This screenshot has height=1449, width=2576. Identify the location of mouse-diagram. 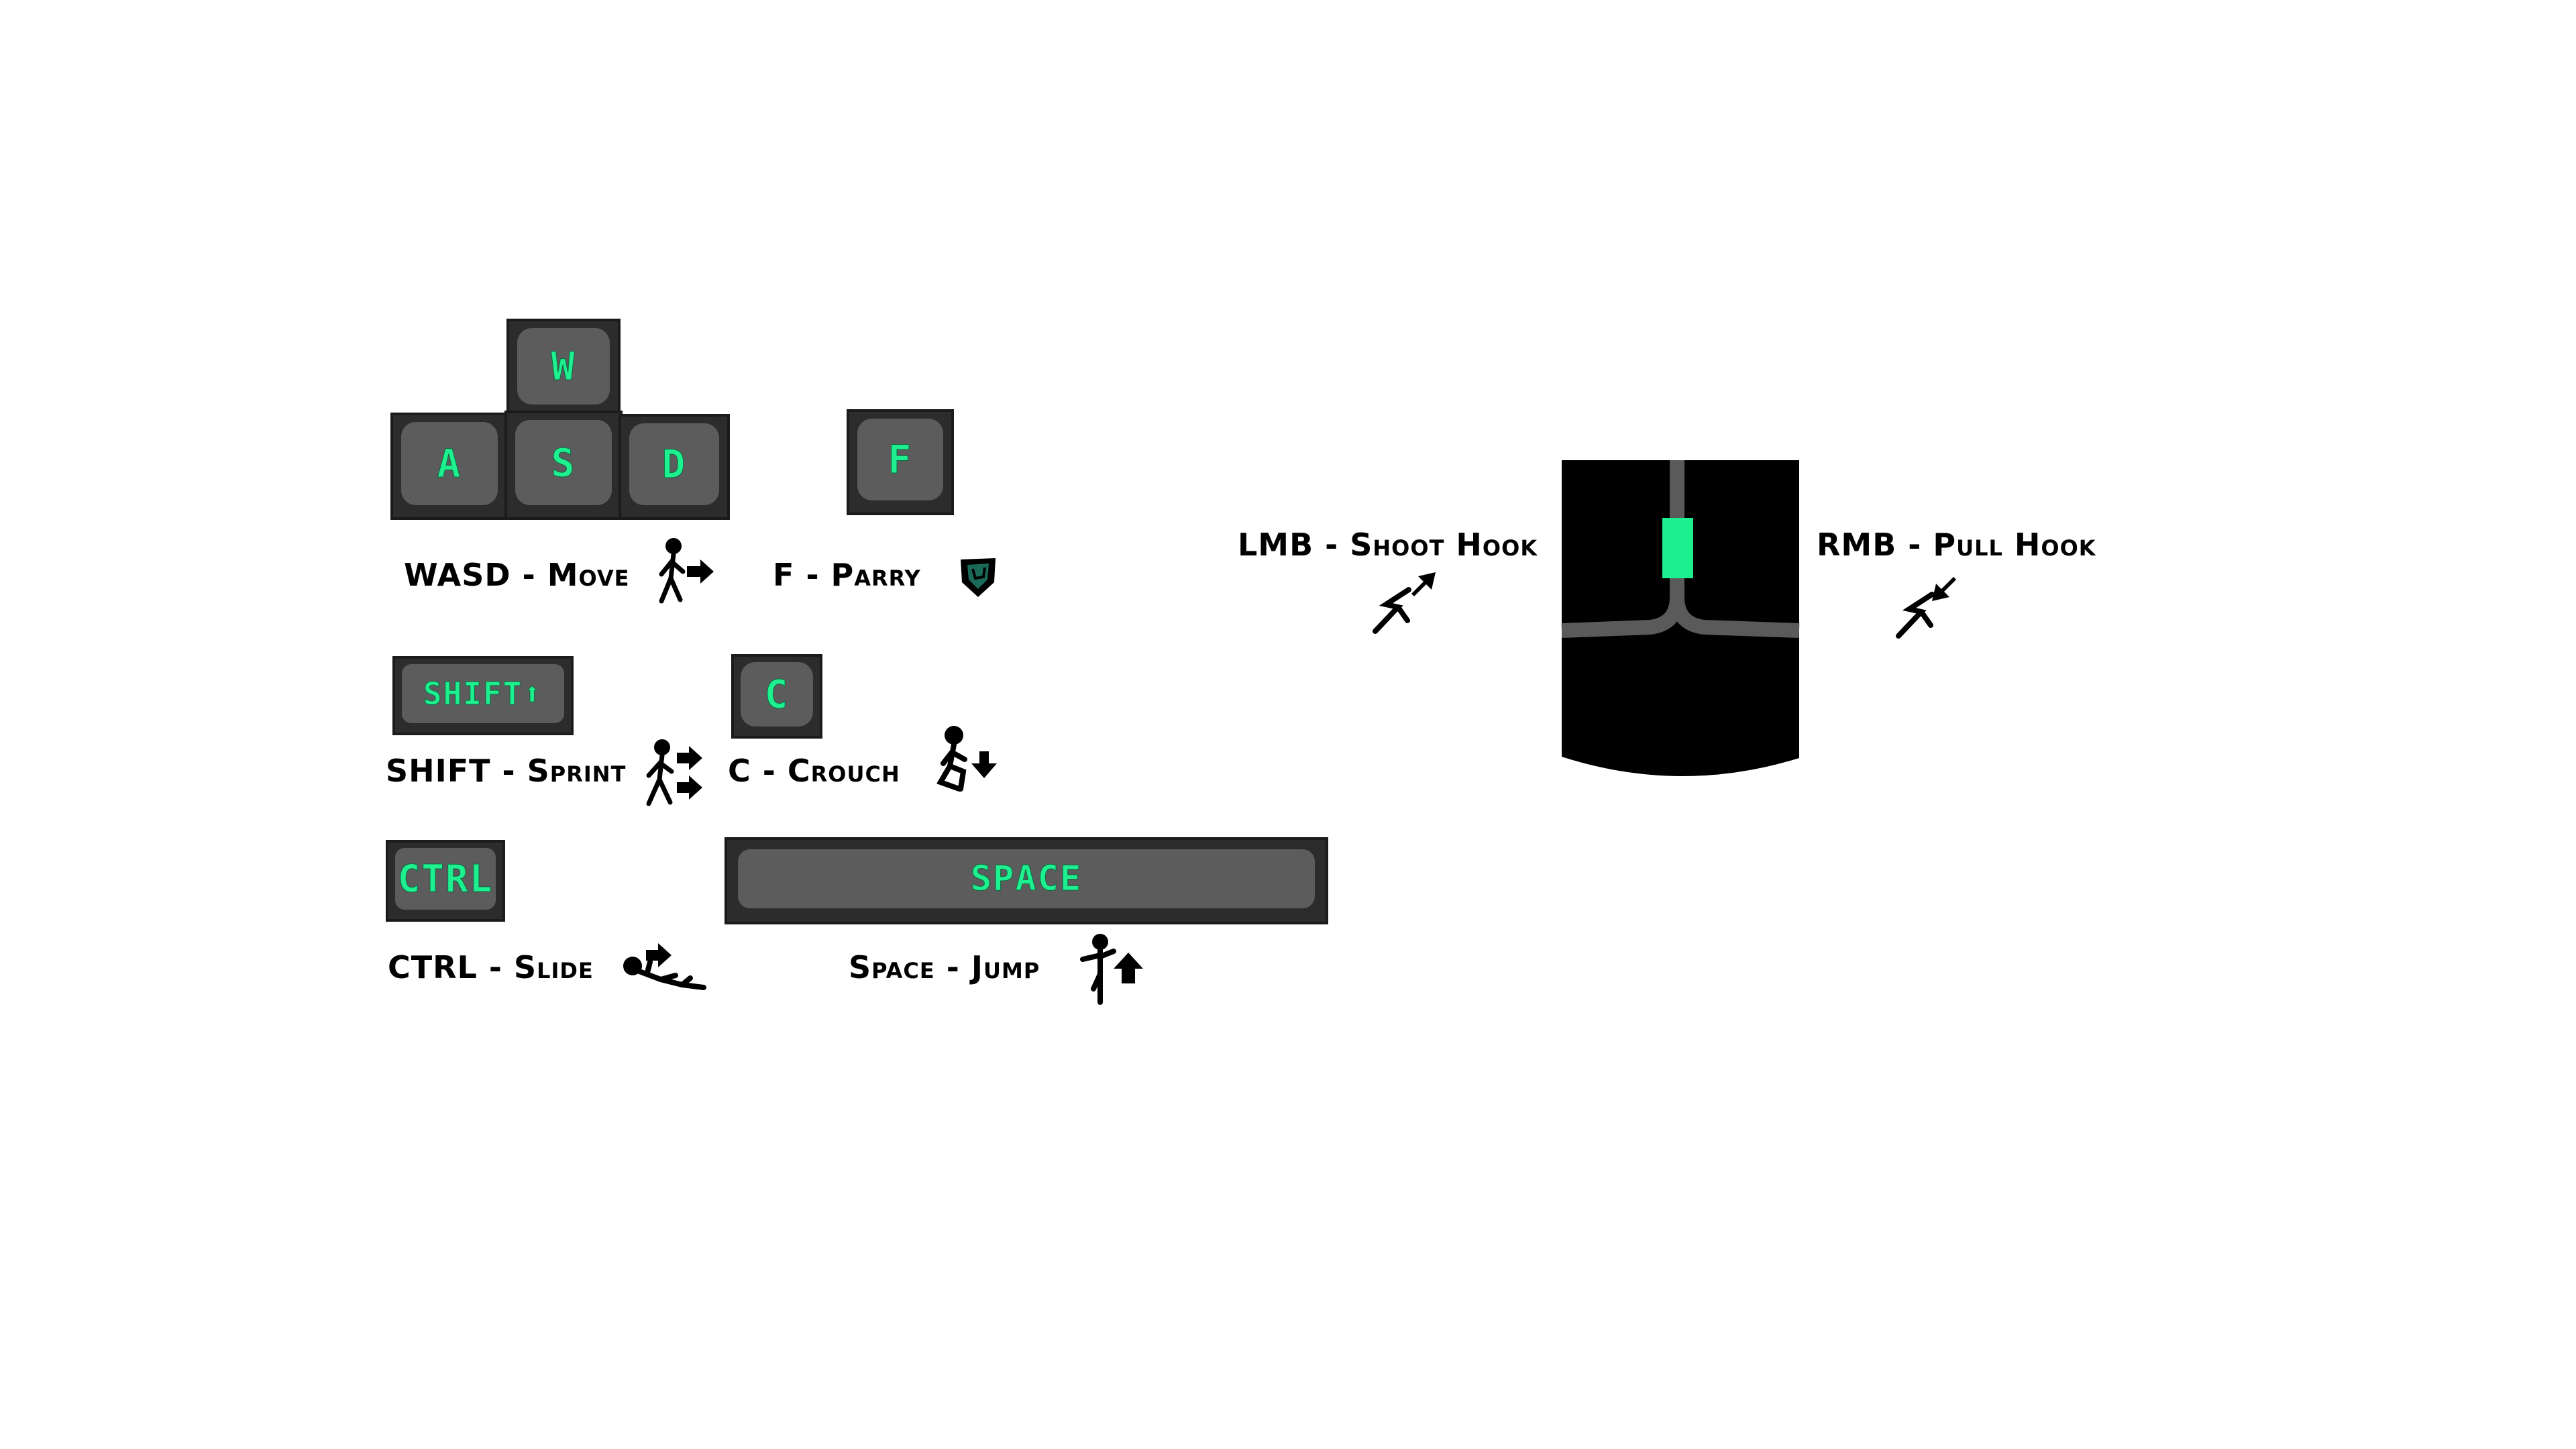
(1680, 618).